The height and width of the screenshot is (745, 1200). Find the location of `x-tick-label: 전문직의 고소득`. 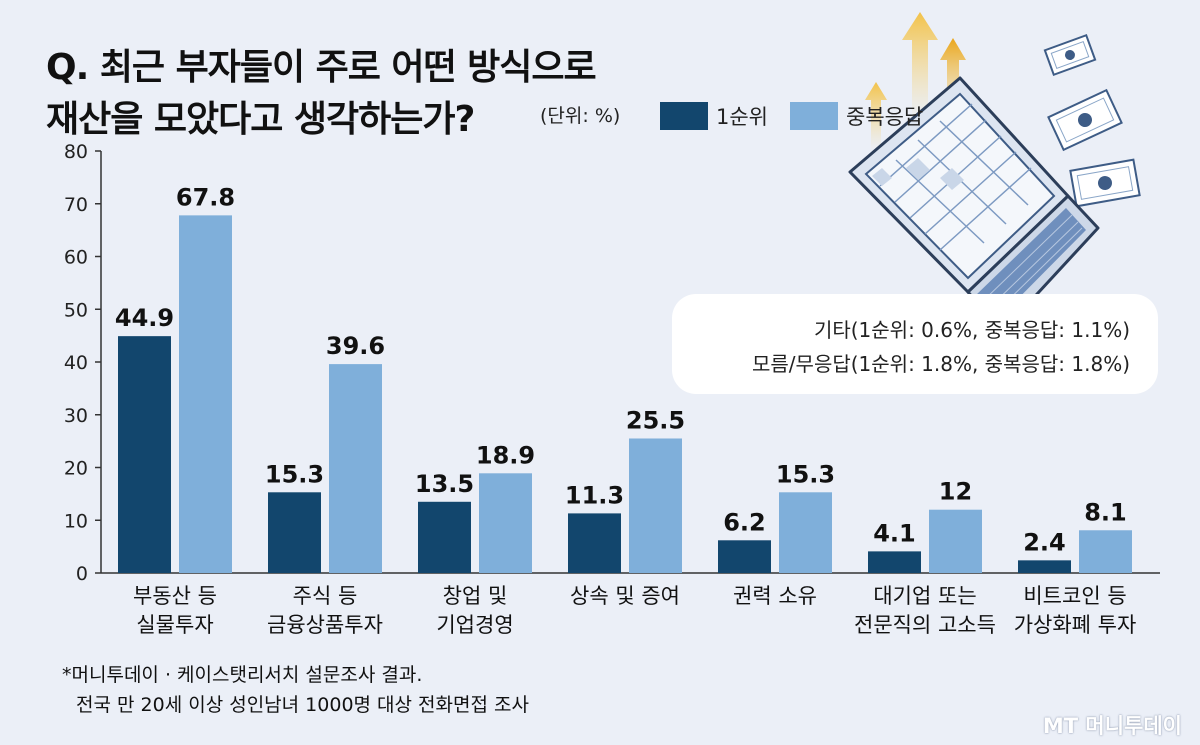

x-tick-label: 전문직의 고소득 is located at coordinates (925, 625).